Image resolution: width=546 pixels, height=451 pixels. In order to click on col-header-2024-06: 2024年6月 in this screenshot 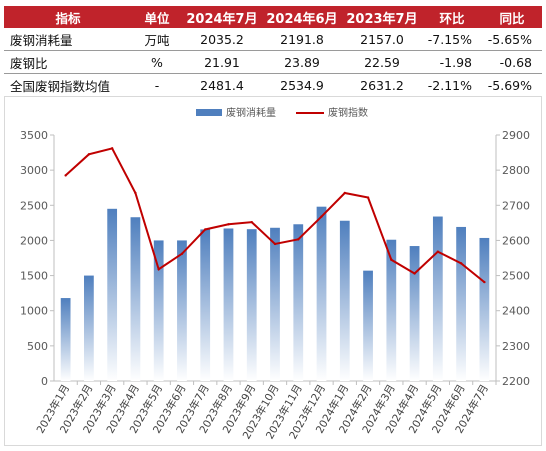, I will do `click(302, 17)`.